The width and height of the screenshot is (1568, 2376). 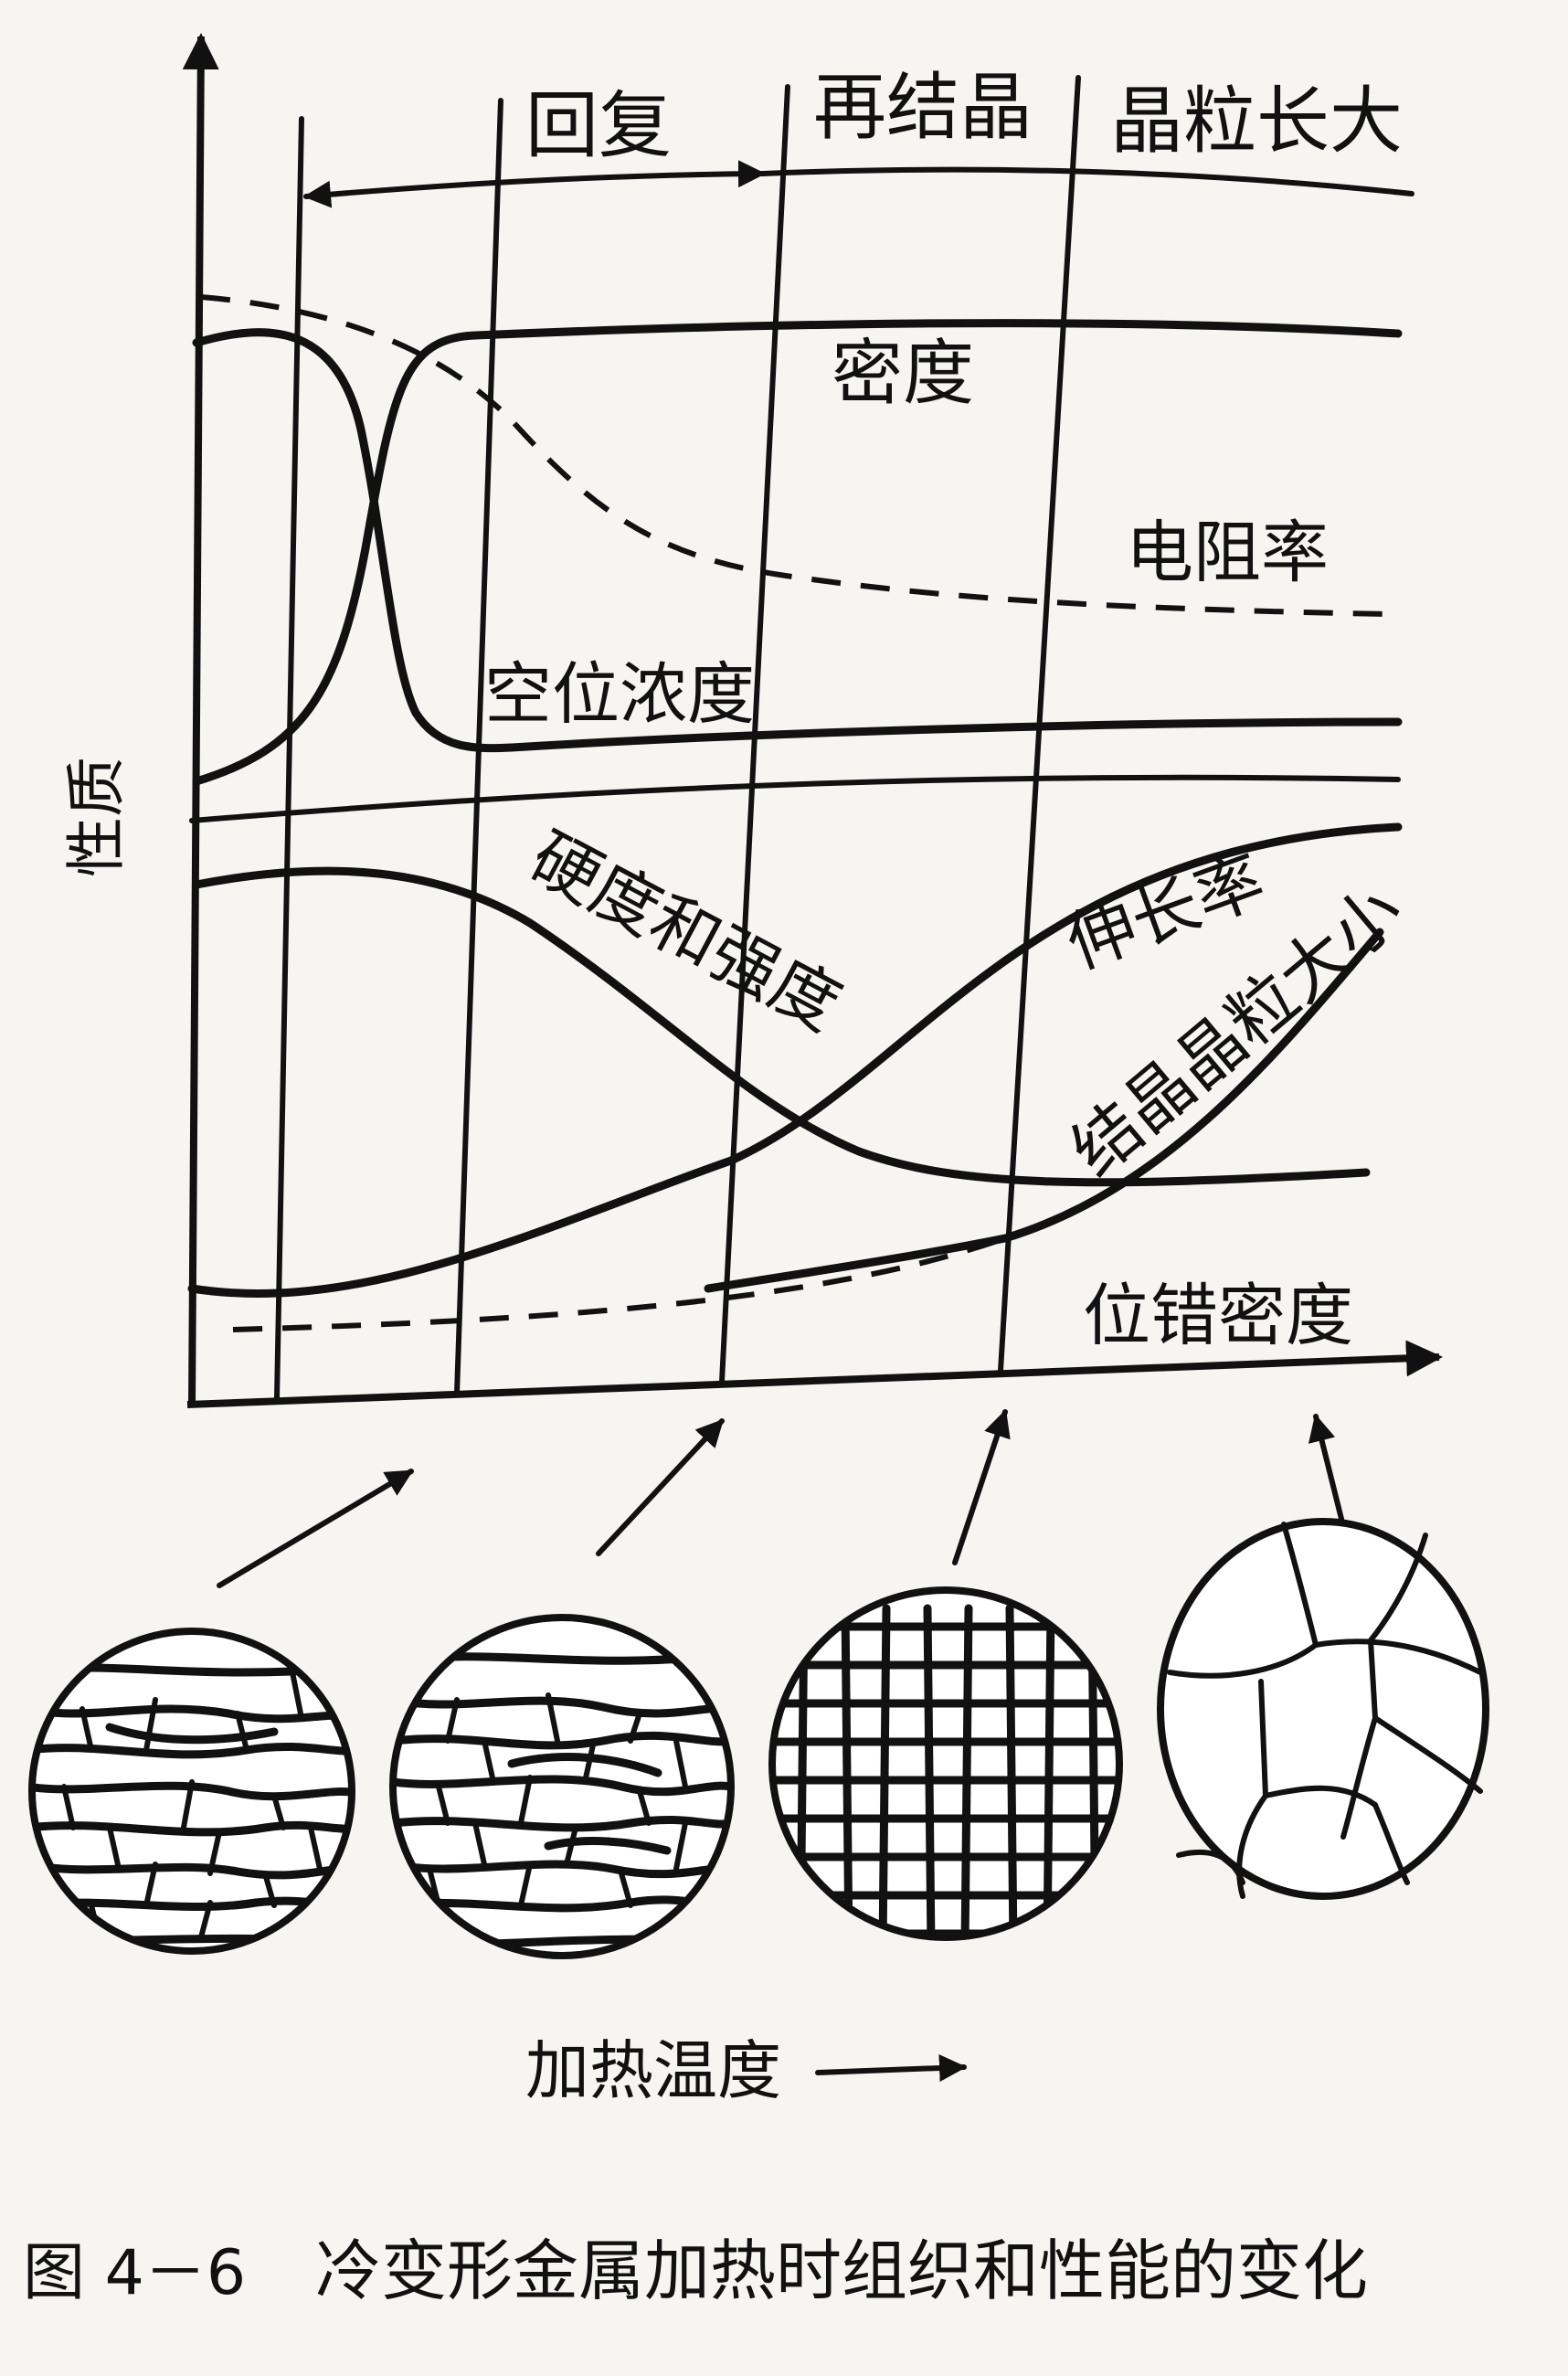 I want to click on figure-caption: 冷变形金属加热时组织和性能的变化, so click(x=842, y=2271).